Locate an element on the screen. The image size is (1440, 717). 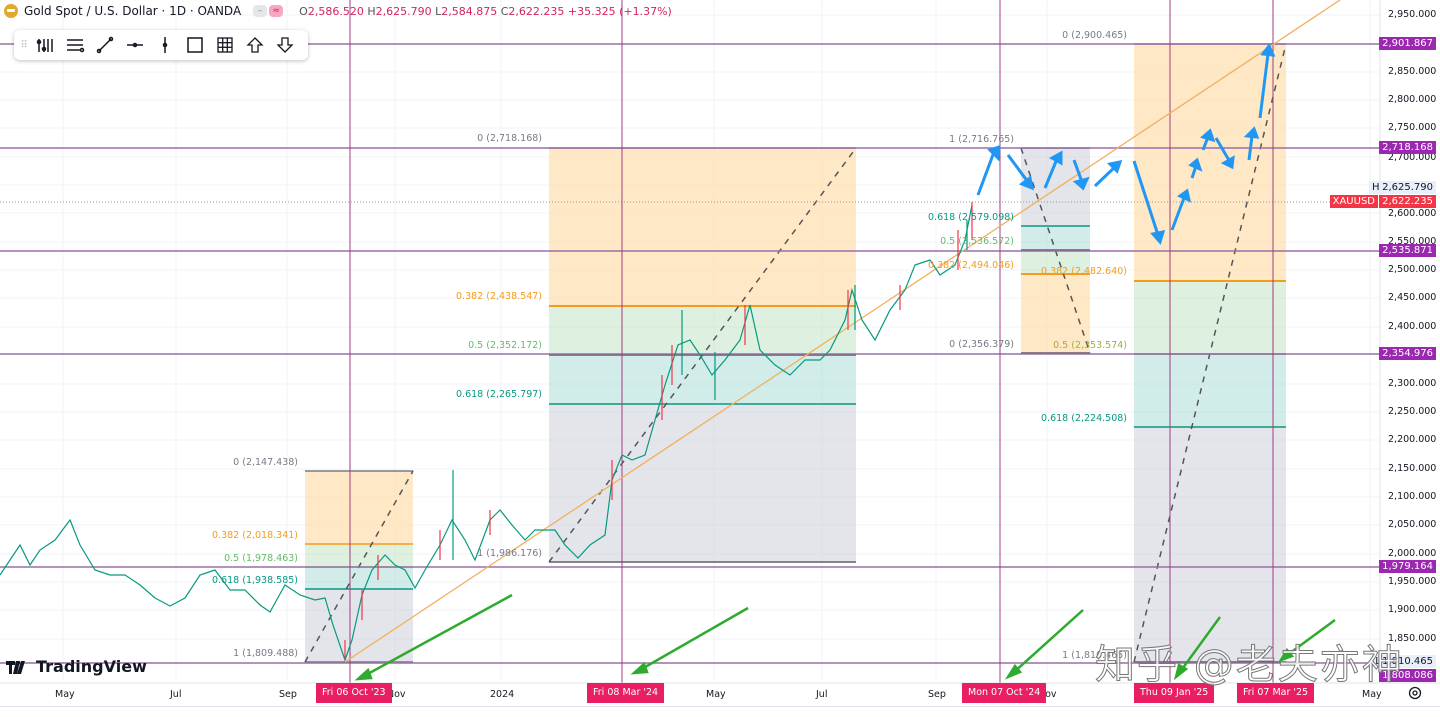
close-value: 2,622.235 is located at coordinates (536, 11).